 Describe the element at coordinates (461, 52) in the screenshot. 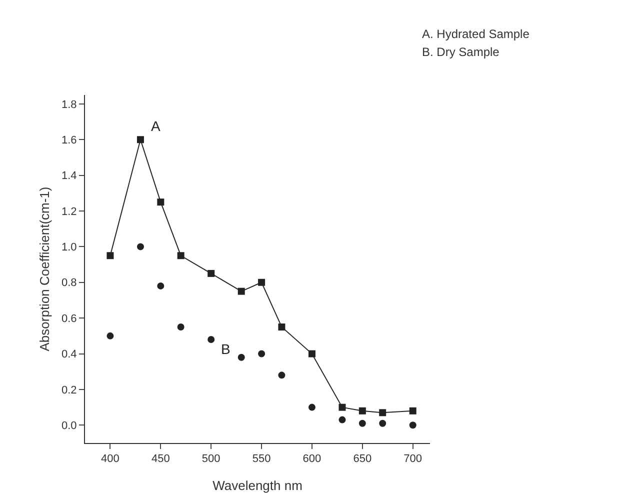

I see `text: B. Dry Sample` at that location.